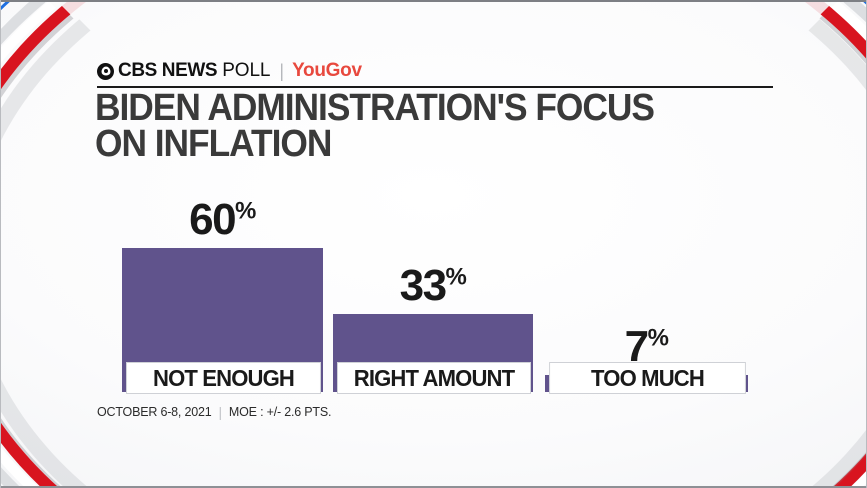 This screenshot has width=867, height=488. I want to click on bar-value-number: 60, so click(212, 219).